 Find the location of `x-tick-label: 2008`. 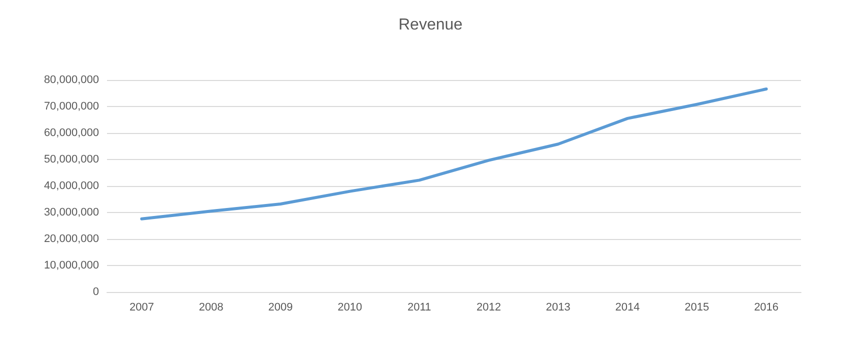

x-tick-label: 2008 is located at coordinates (211, 308).